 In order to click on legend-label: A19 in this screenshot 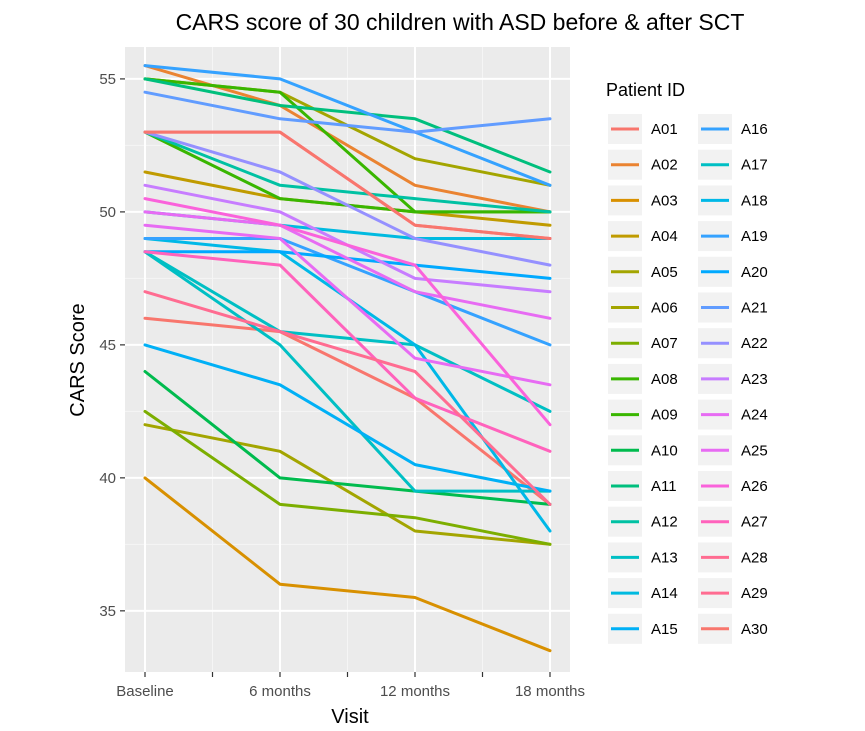, I will do `click(754, 236)`.